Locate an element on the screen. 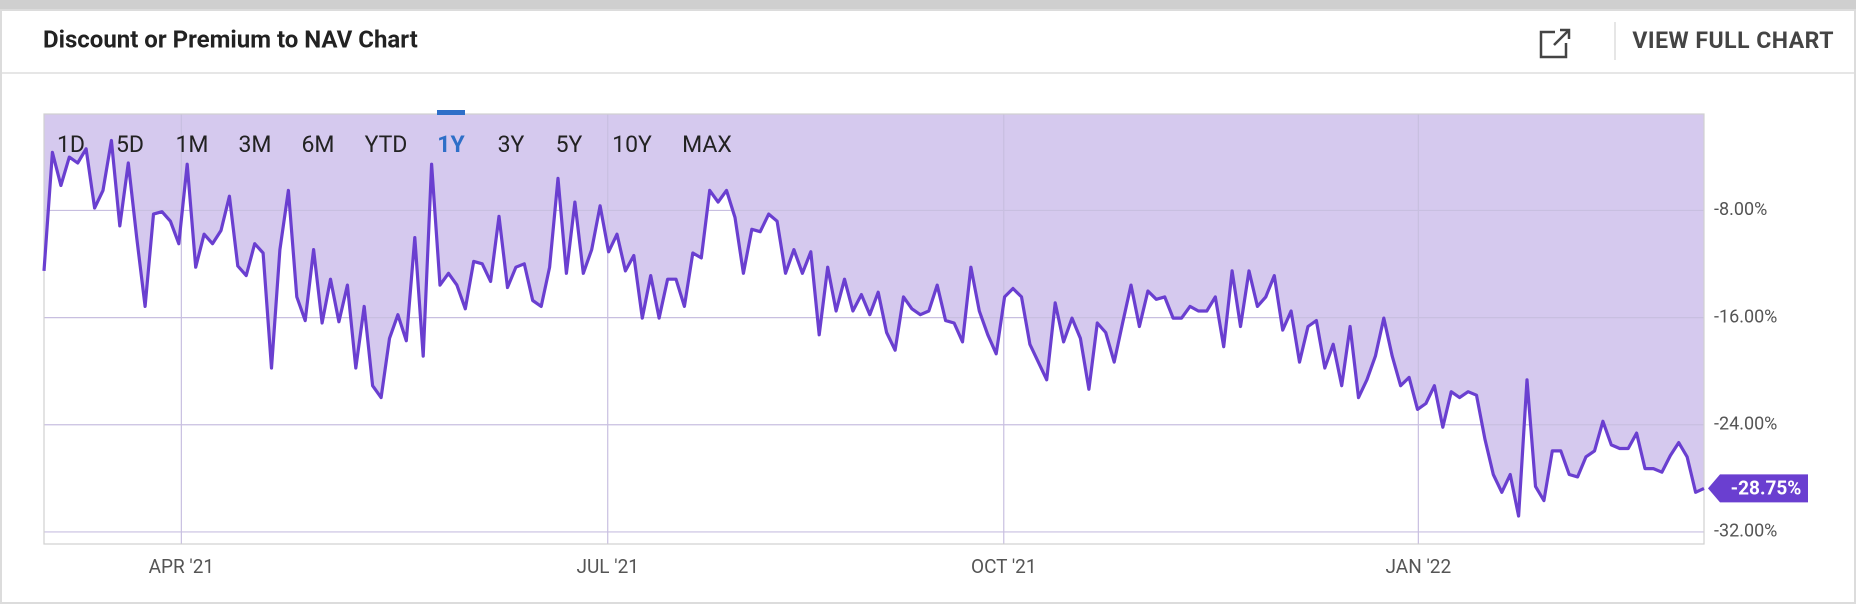 The height and width of the screenshot is (604, 1856). range-button: 10Y is located at coordinates (632, 144).